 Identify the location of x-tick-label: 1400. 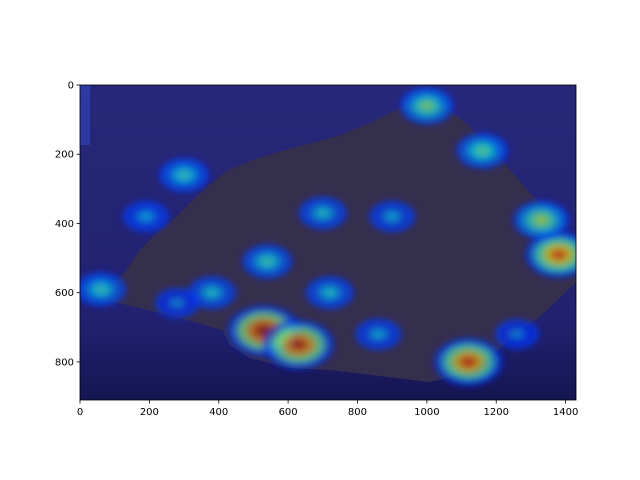
(565, 412).